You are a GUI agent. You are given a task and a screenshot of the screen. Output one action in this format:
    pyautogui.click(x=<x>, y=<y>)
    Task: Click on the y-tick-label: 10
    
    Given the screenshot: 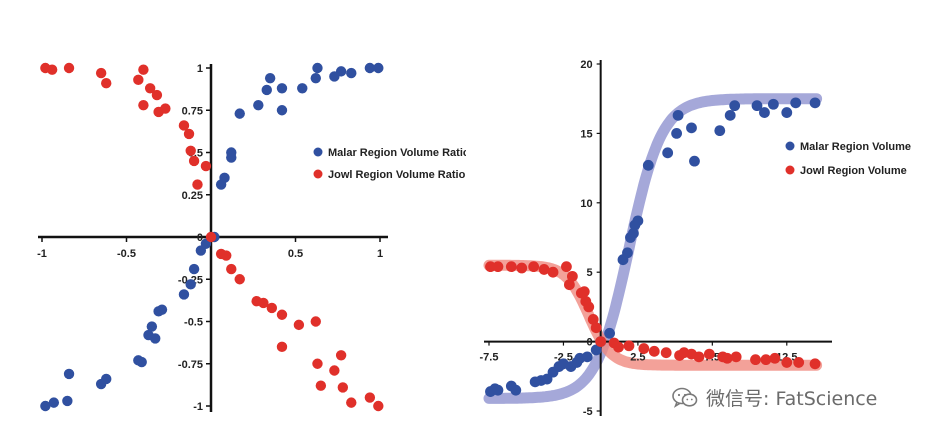 What is the action you would take?
    pyautogui.click(x=586, y=204)
    